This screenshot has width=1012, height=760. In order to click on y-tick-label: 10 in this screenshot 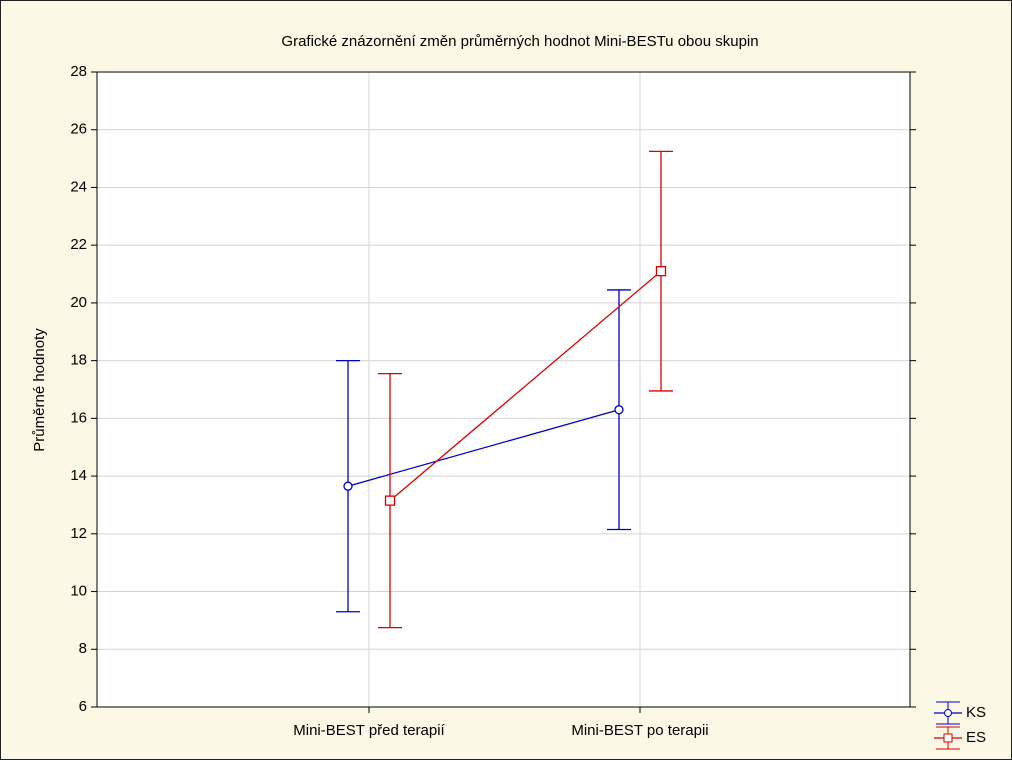, I will do `click(78, 591)`.